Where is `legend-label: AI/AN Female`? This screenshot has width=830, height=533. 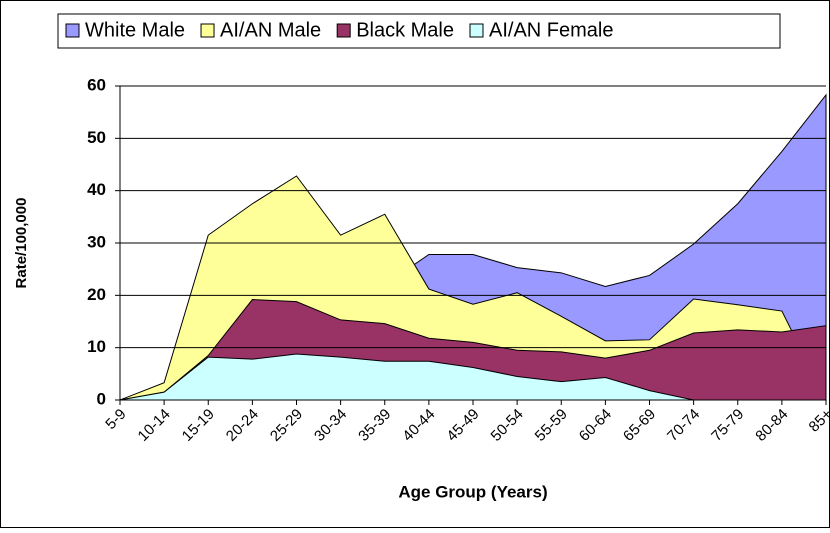 legend-label: AI/AN Female is located at coordinates (551, 30).